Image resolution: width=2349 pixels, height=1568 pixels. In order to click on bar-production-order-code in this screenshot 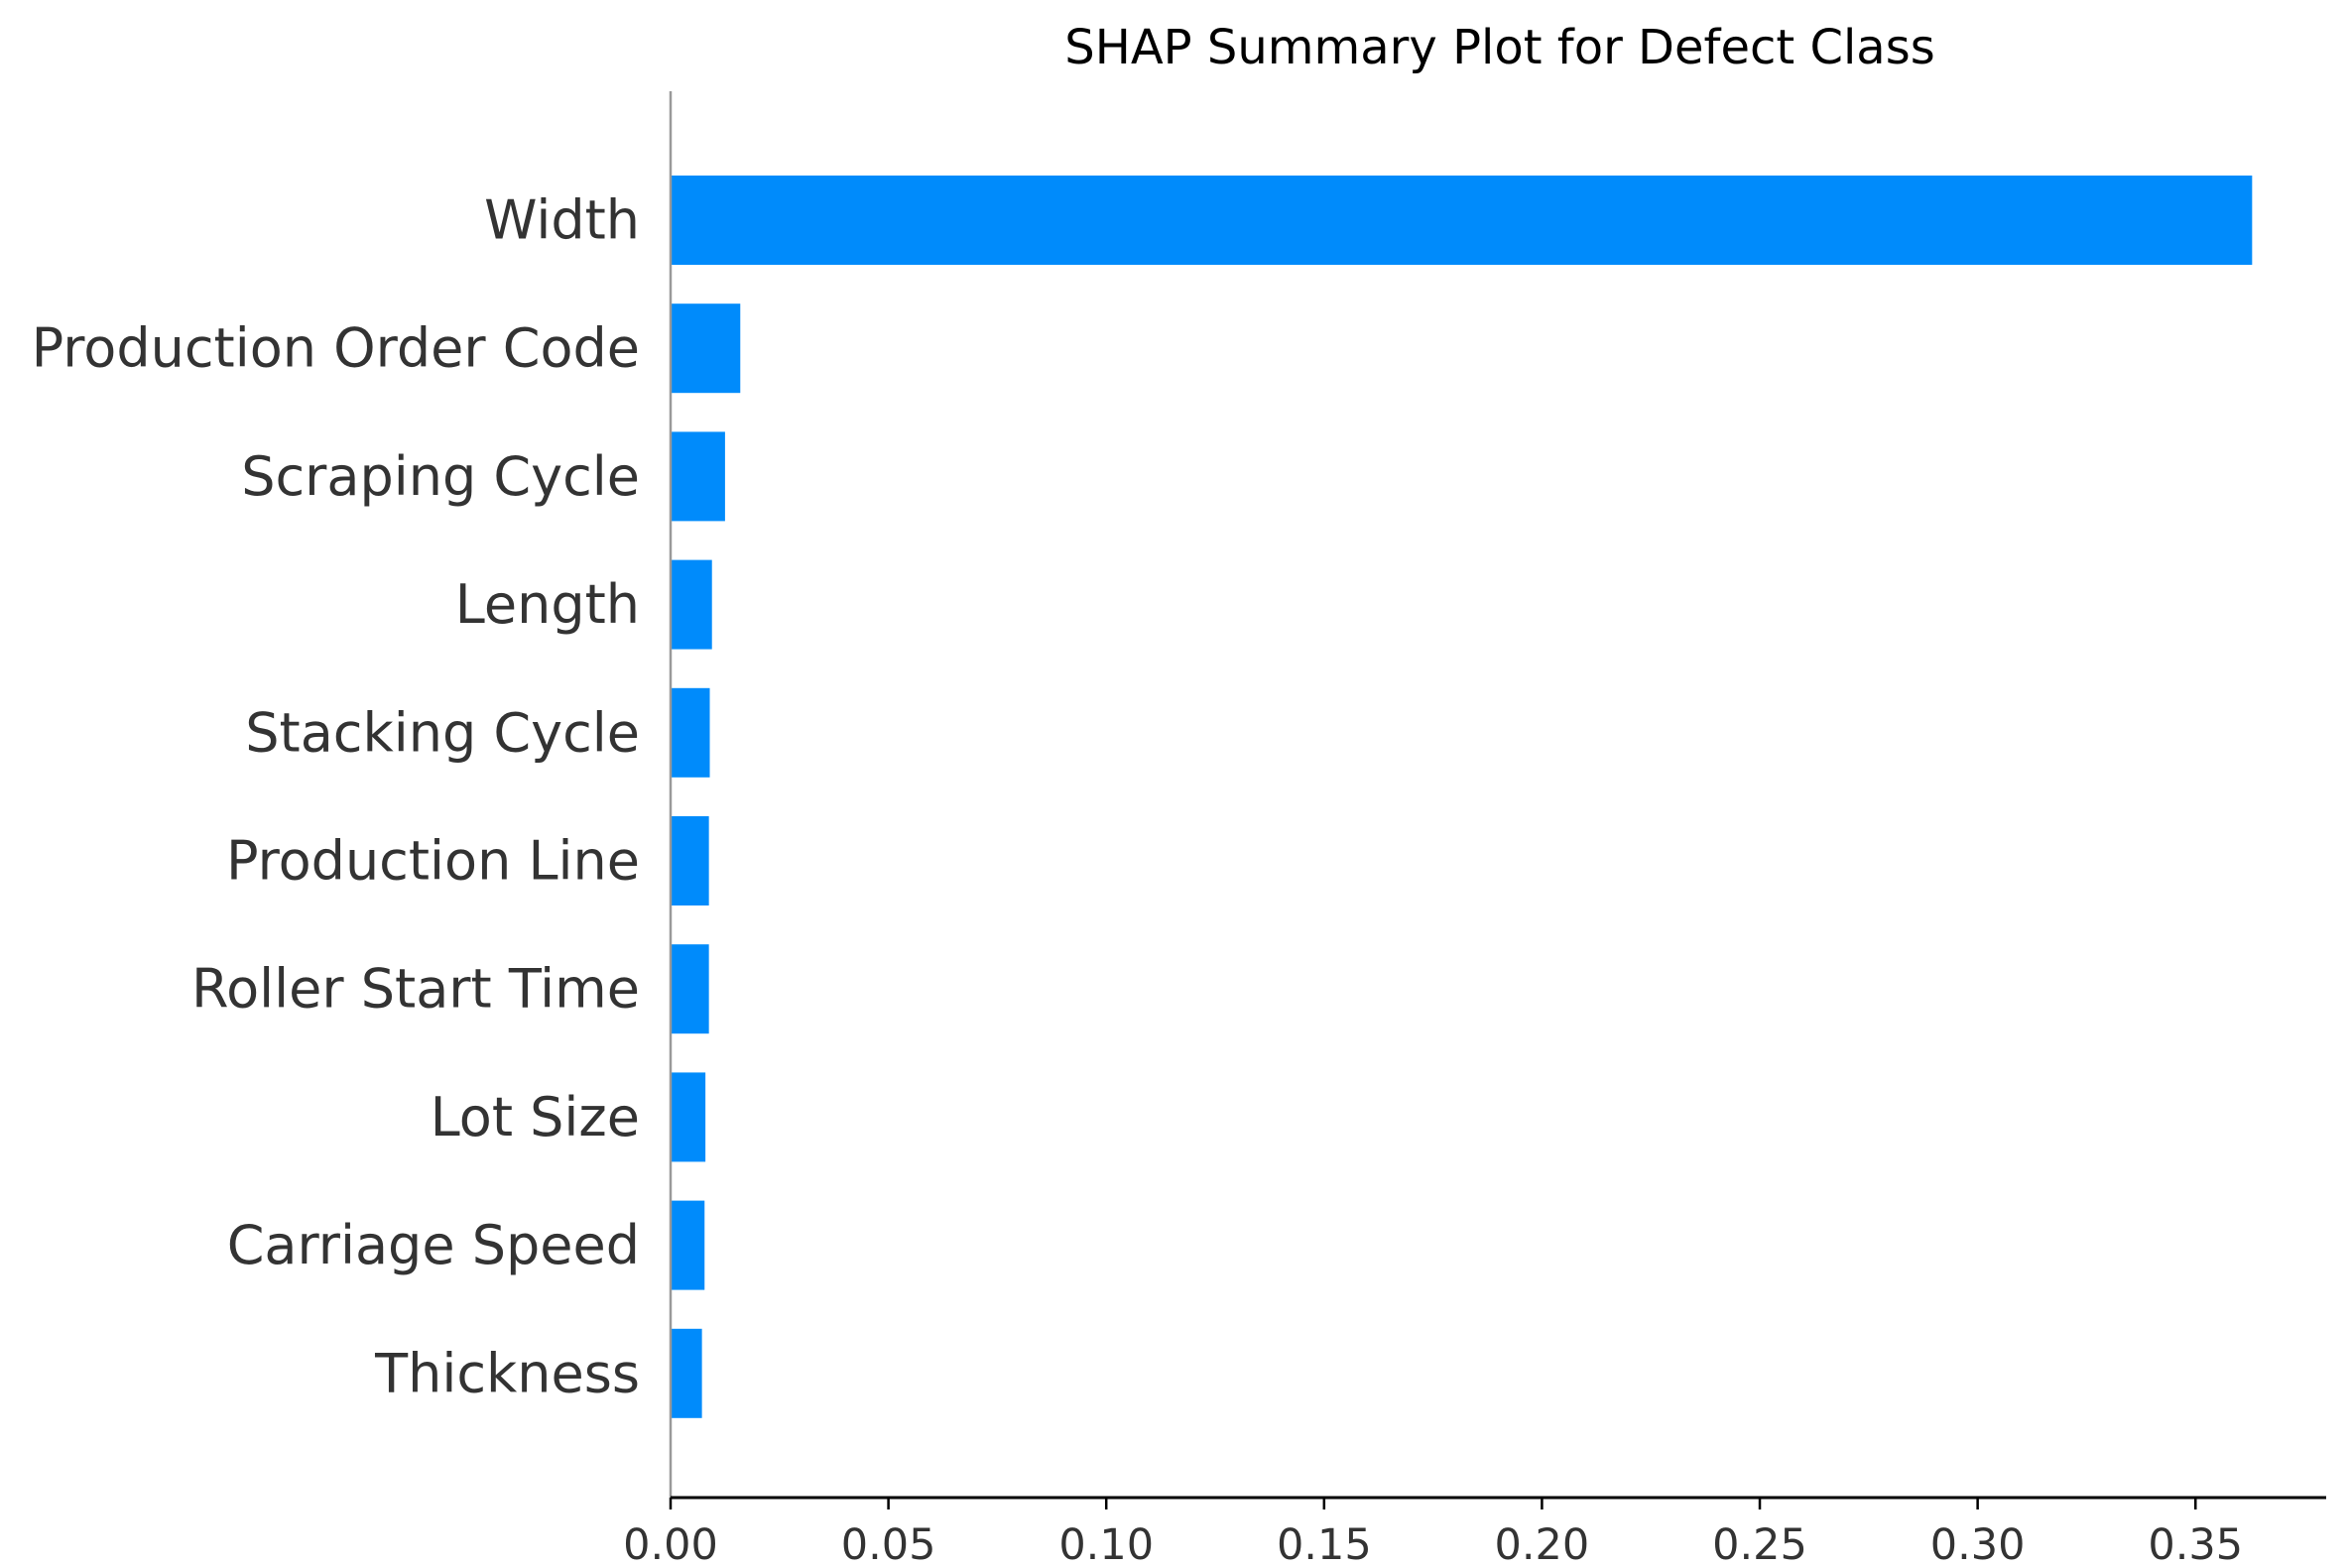, I will do `click(706, 348)`.